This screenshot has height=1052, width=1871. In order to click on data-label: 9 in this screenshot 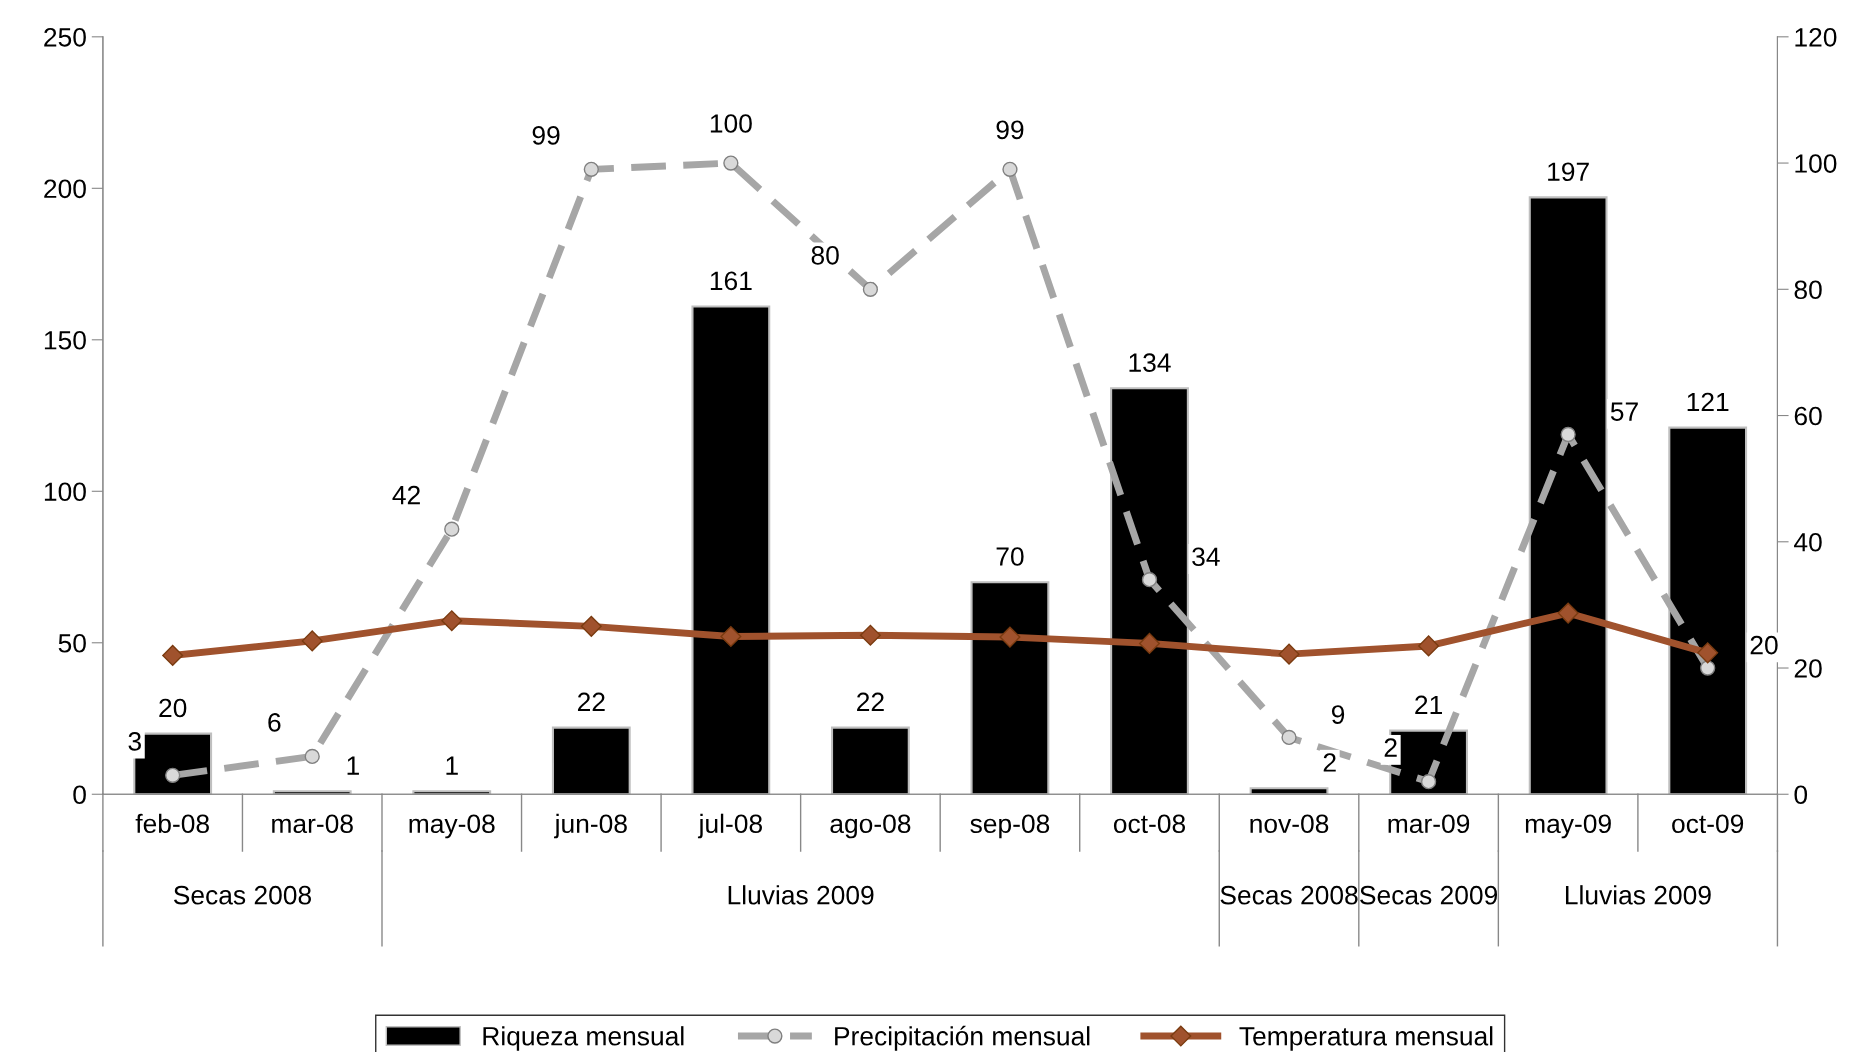, I will do `click(1338, 714)`.